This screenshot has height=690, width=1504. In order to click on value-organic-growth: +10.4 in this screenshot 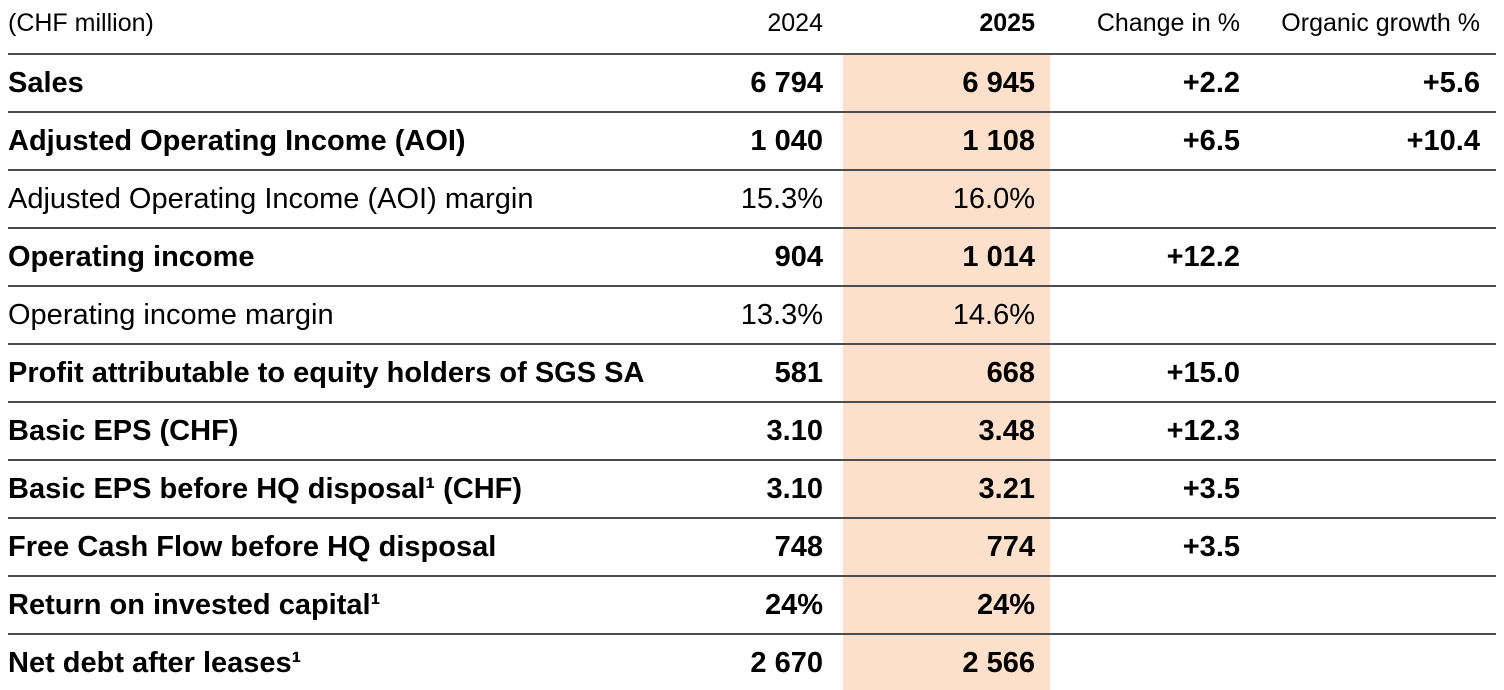, I will do `click(1368, 141)`.